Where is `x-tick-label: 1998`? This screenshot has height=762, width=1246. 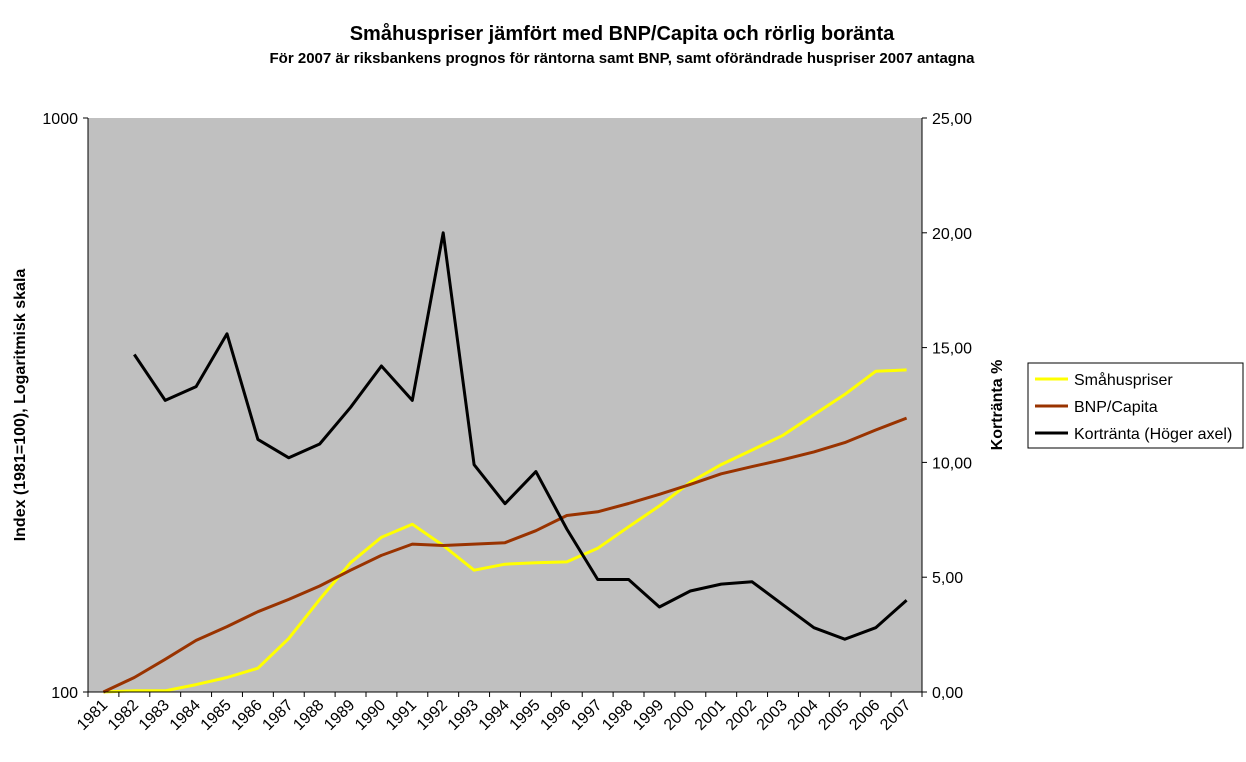
x-tick-label: 1998 is located at coordinates (617, 715).